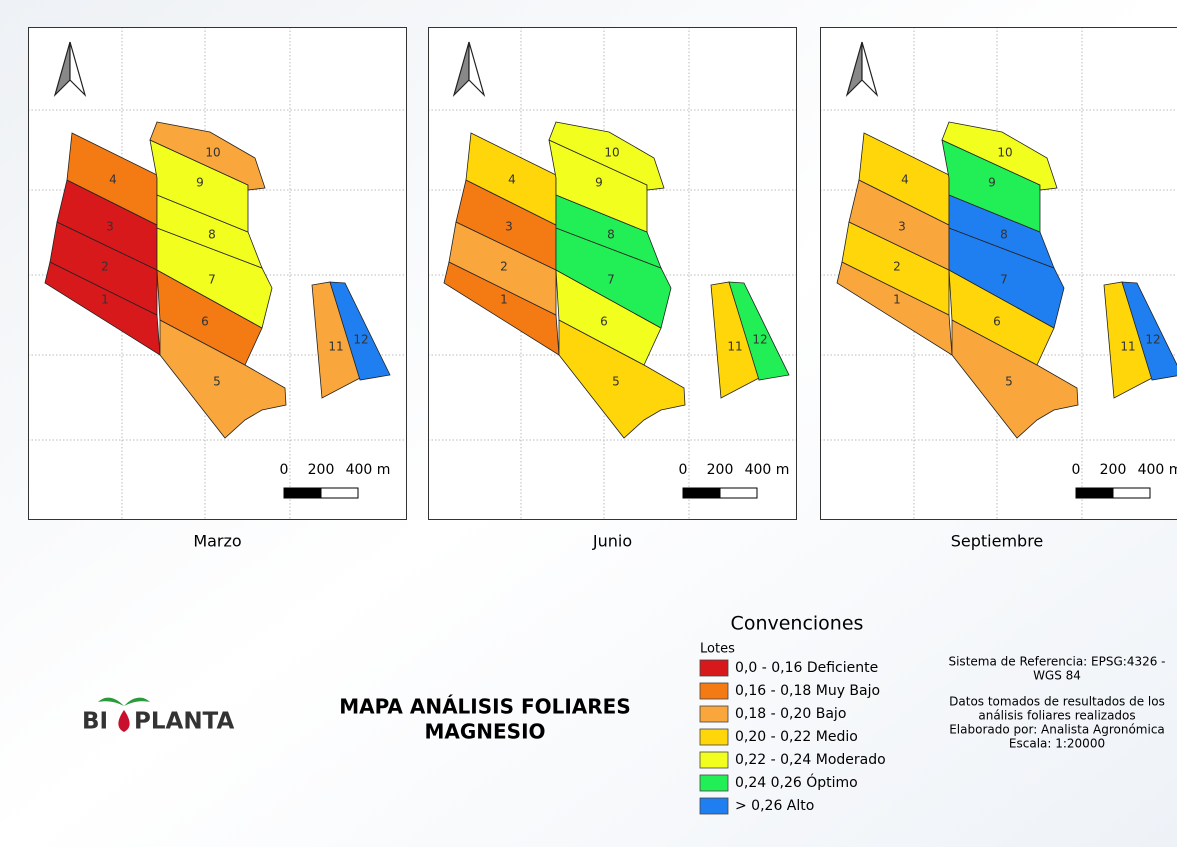 The width and height of the screenshot is (1177, 847). I want to click on legend-label: 0,20 - 0,22 Medio, so click(796, 737).